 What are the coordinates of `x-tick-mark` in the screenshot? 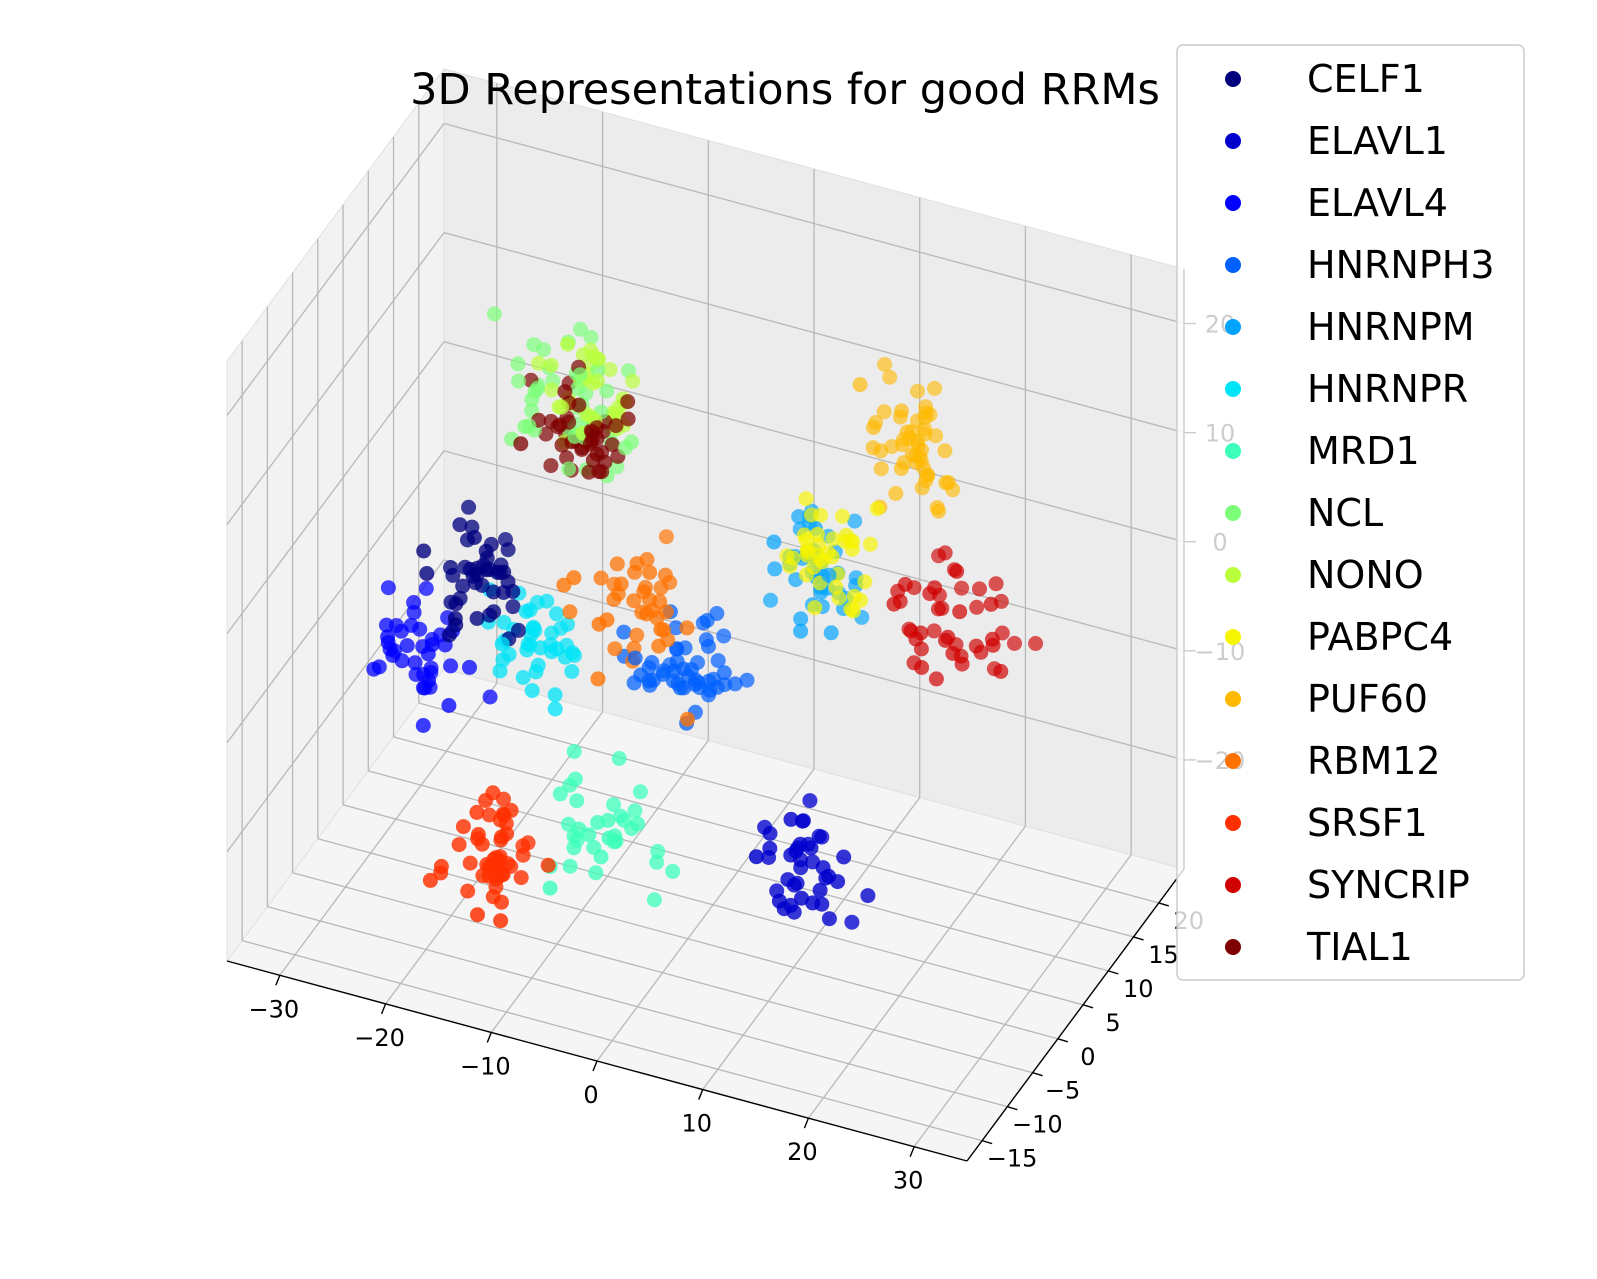 It's located at (701, 1094).